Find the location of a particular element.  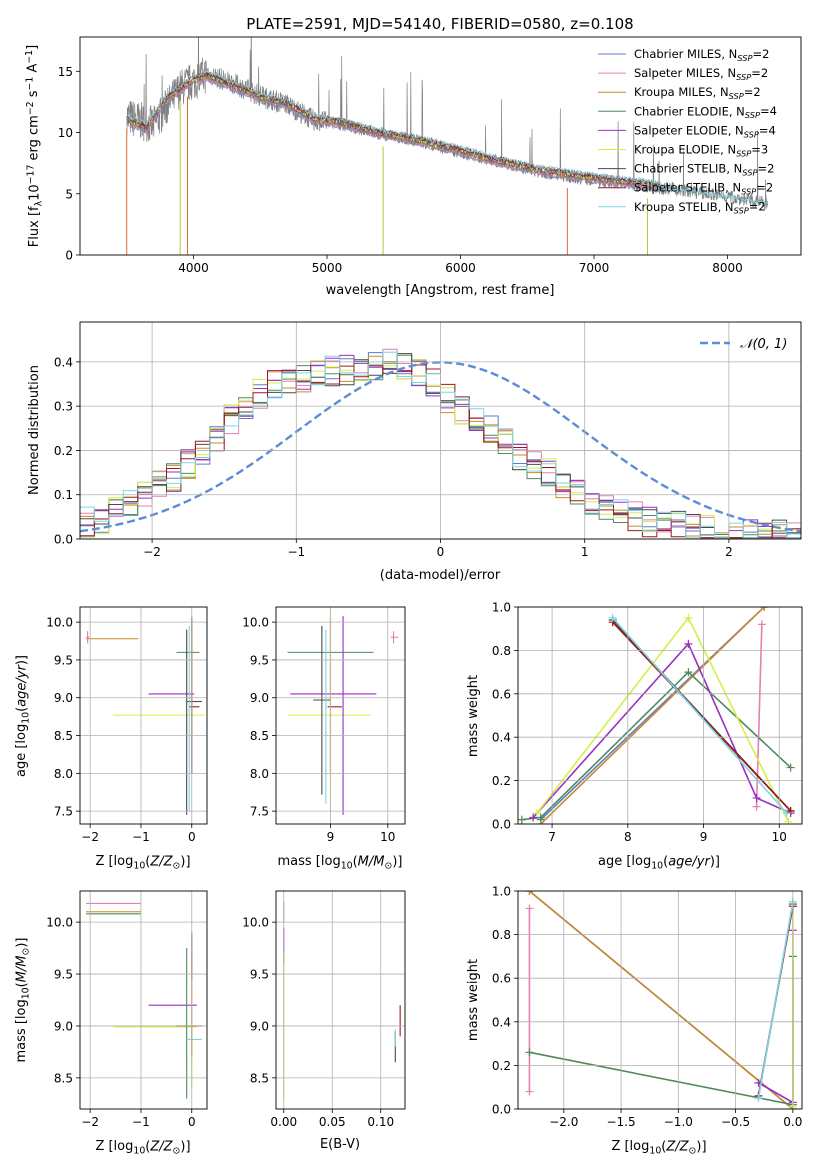

weight-vs-age-ytick-label: 1.0 is located at coordinates (501, 608).